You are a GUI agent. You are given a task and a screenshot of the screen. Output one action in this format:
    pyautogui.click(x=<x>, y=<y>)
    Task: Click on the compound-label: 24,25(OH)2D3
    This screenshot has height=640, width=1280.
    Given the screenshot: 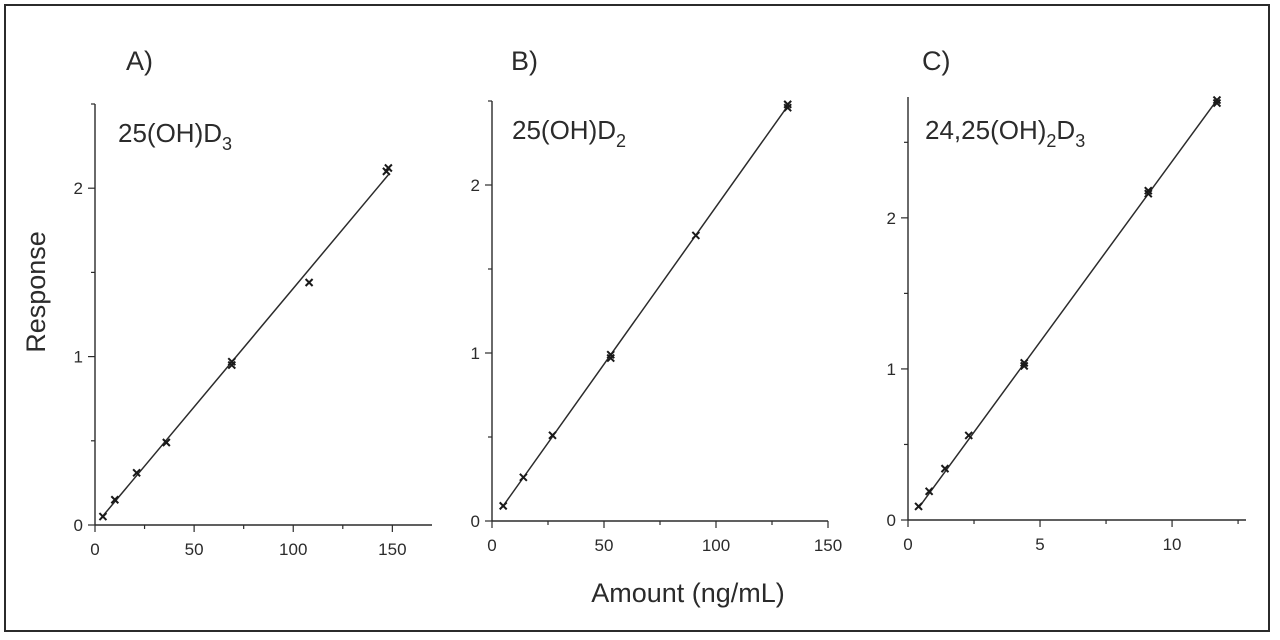 What is the action you would take?
    pyautogui.click(x=1005, y=133)
    